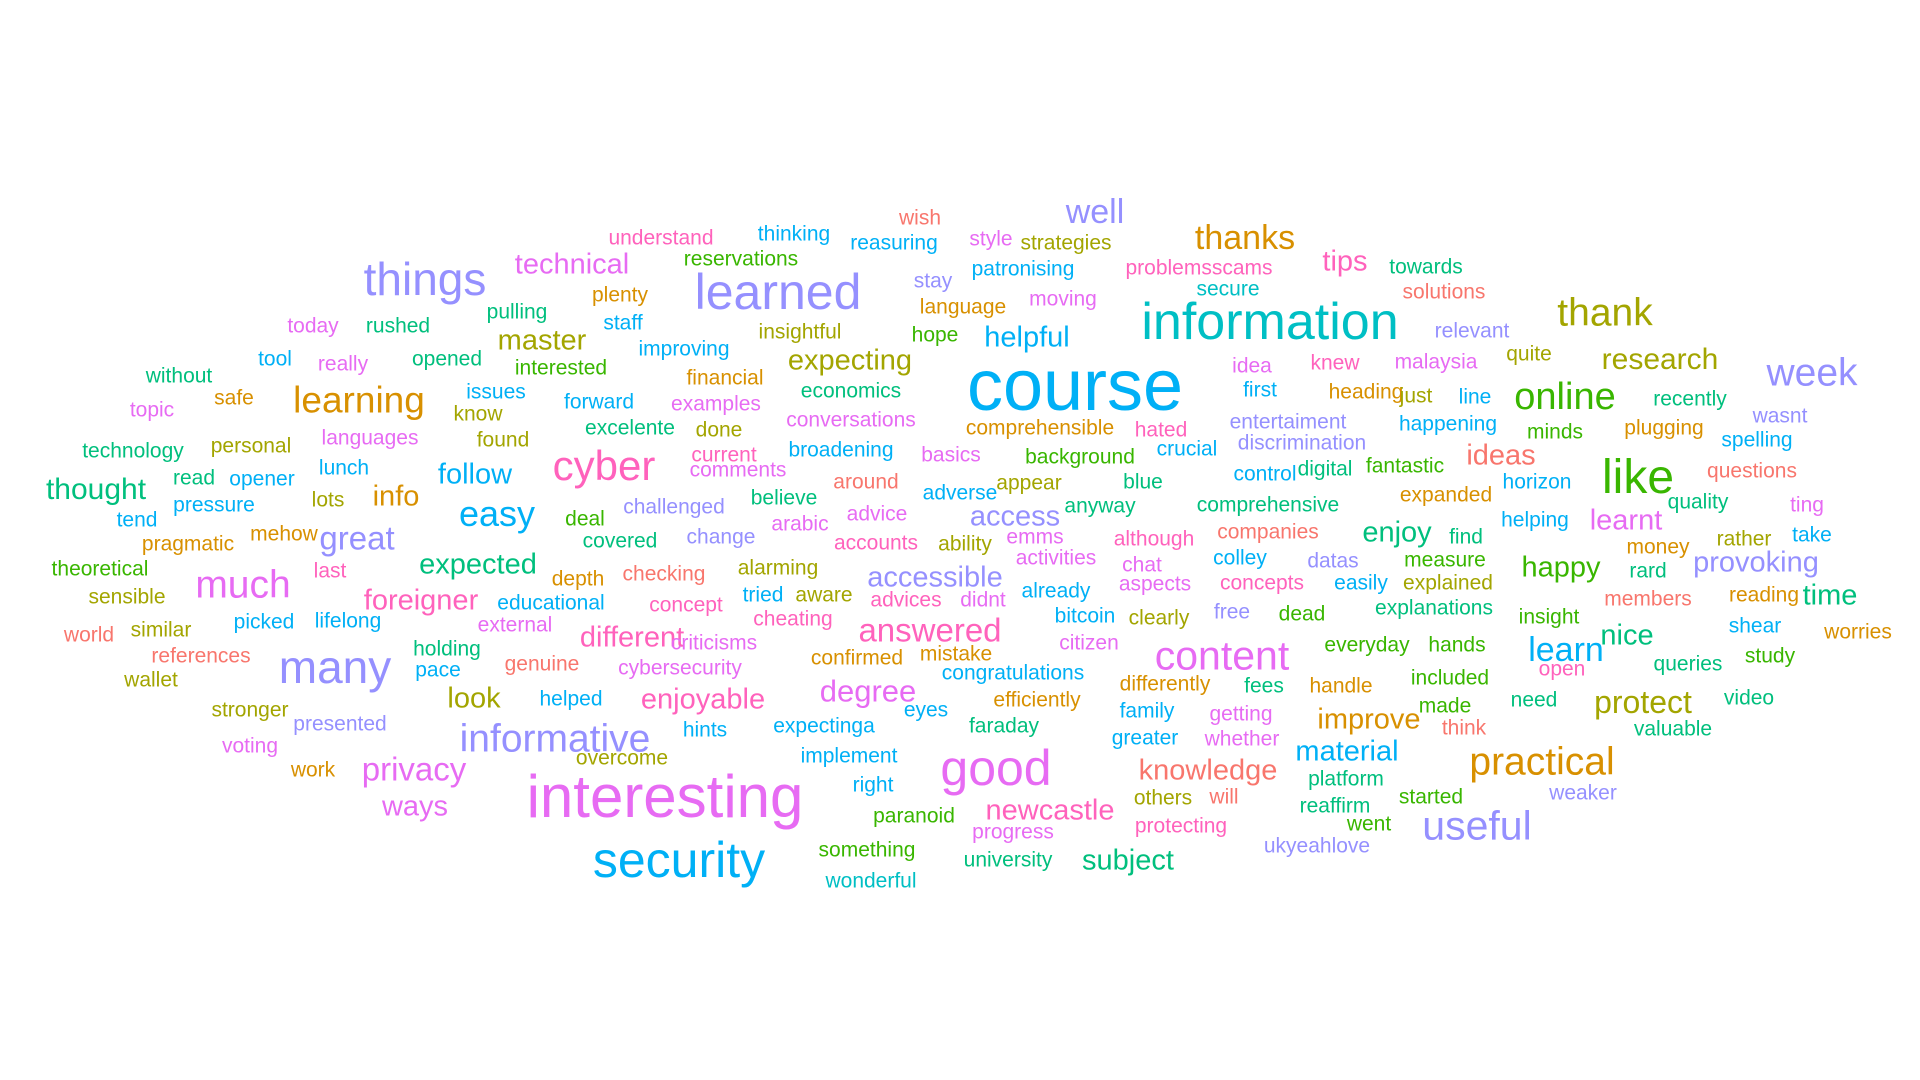 The height and width of the screenshot is (1080, 1920). What do you see at coordinates (517, 312) in the screenshot?
I see `word-pulling: pulling` at bounding box center [517, 312].